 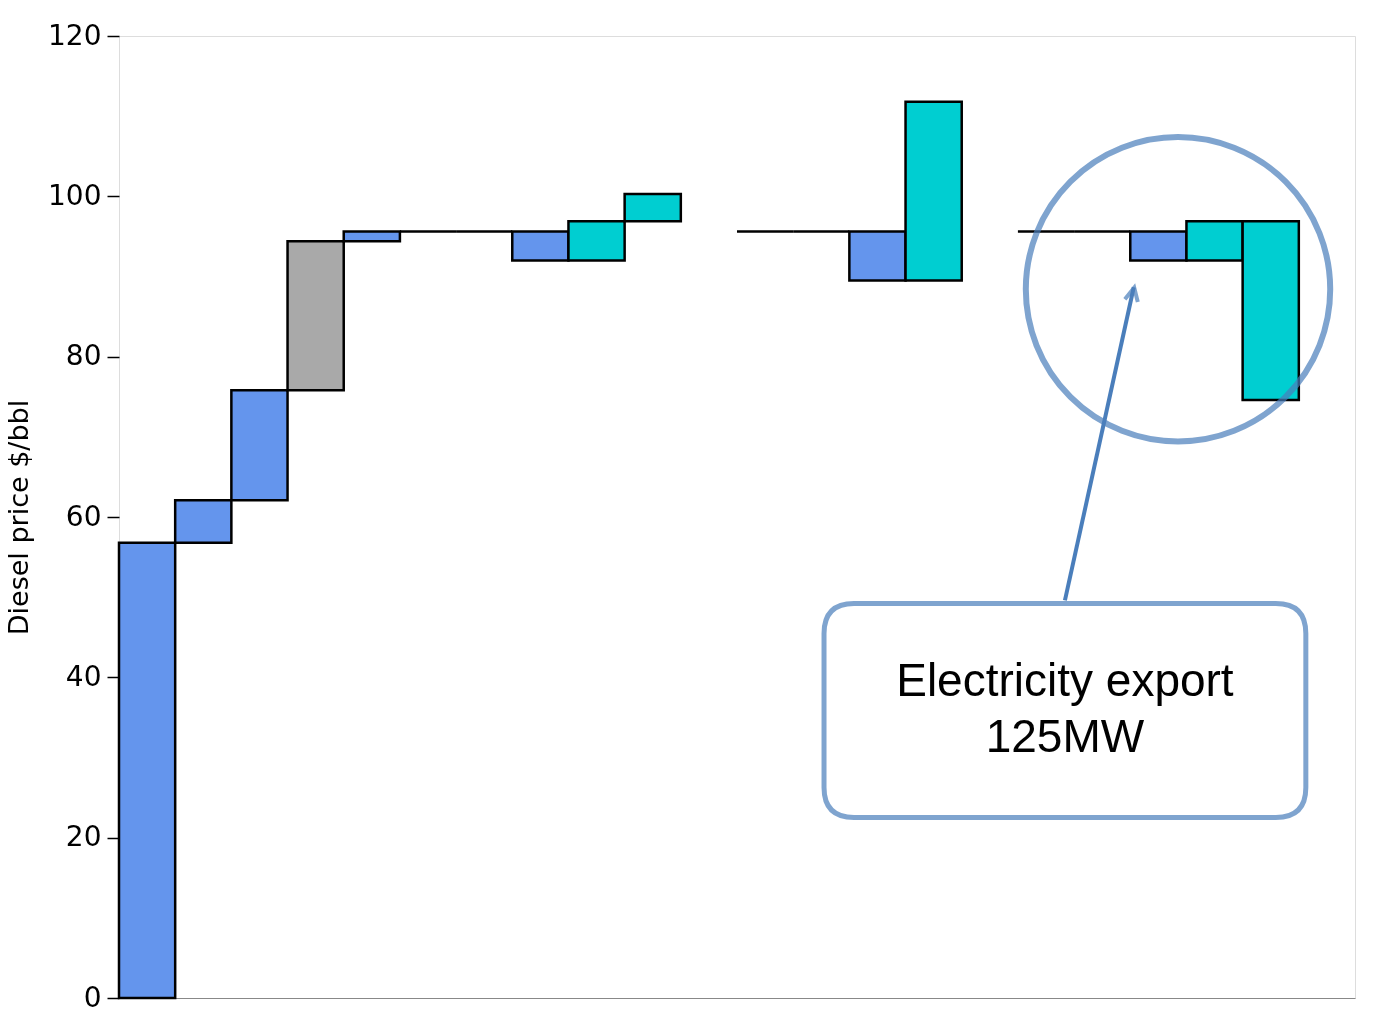 What do you see at coordinates (75, 35) in the screenshot?
I see `y-tick-label: 120` at bounding box center [75, 35].